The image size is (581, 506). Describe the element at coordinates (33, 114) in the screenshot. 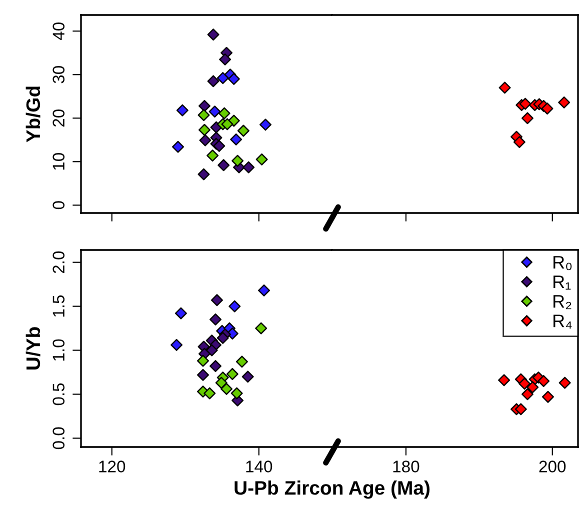

I see `y-axis-title: Yb/Gd` at that location.